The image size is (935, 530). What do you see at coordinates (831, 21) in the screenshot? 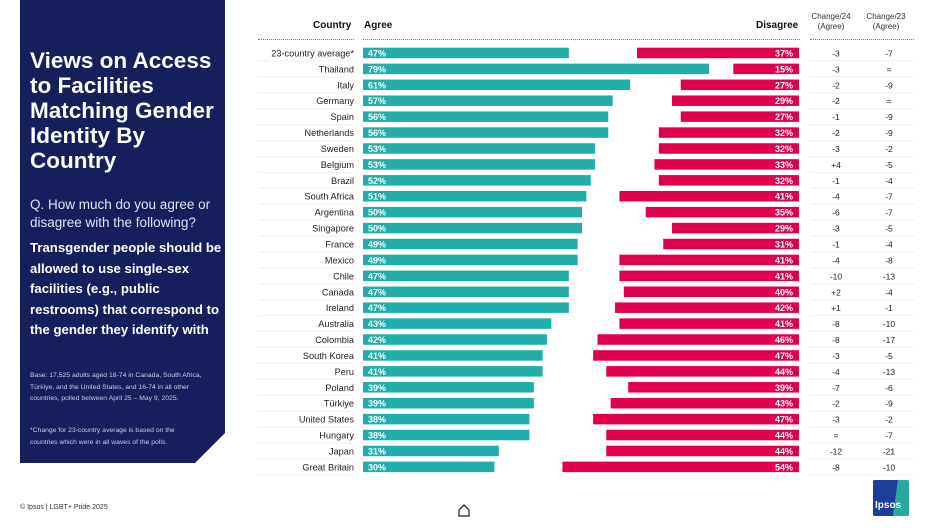
I see `header-change24: Change/24 (Agree)` at bounding box center [831, 21].